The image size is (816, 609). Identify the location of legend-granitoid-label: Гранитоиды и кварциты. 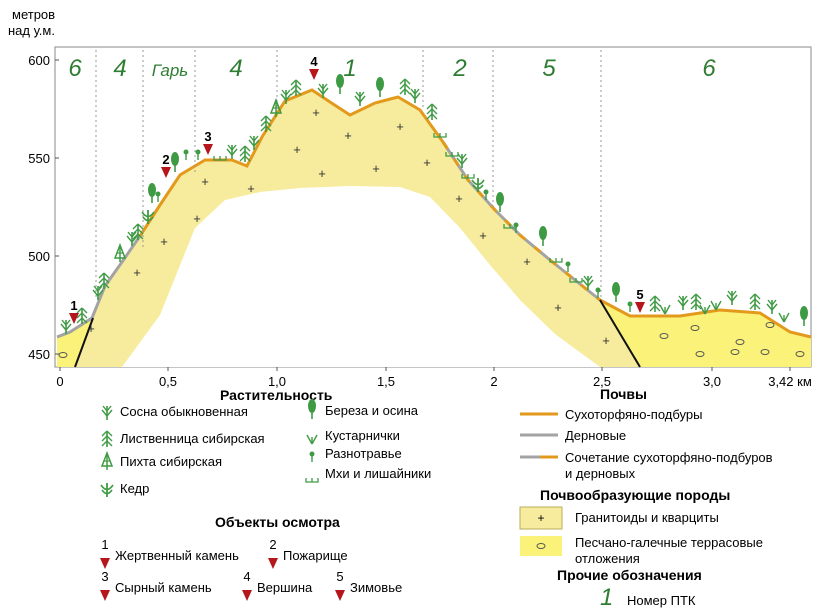
(647, 517).